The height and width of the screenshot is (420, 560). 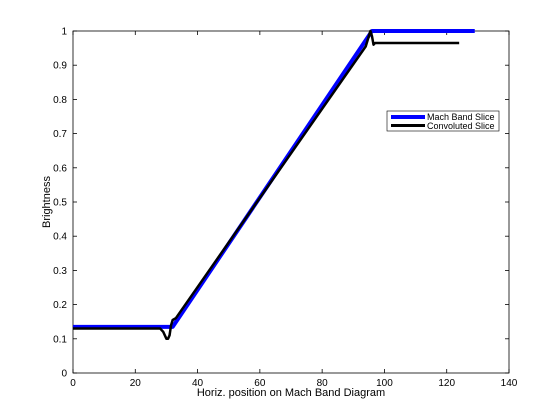 I want to click on x-tick-label: 20, so click(x=136, y=383).